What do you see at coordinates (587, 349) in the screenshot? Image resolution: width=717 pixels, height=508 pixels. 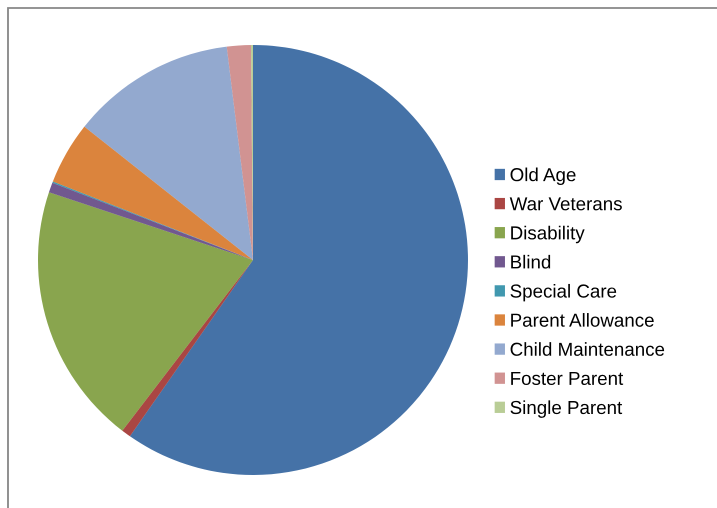 I see `legend-label: Child Maintenance` at bounding box center [587, 349].